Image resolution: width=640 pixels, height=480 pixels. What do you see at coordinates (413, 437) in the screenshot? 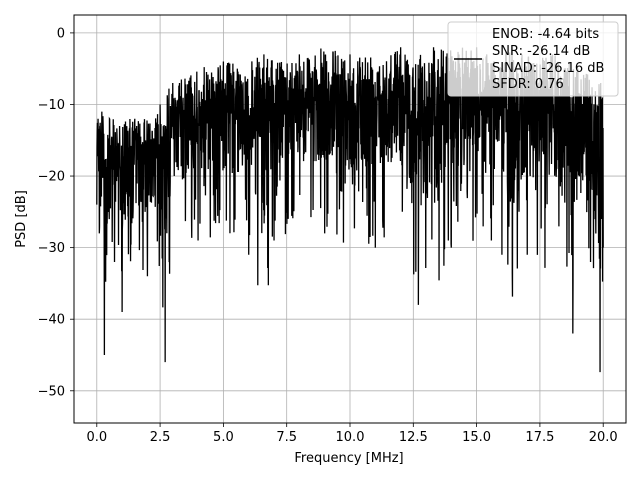
I see `x-tick-label: 12.5` at bounding box center [413, 437].